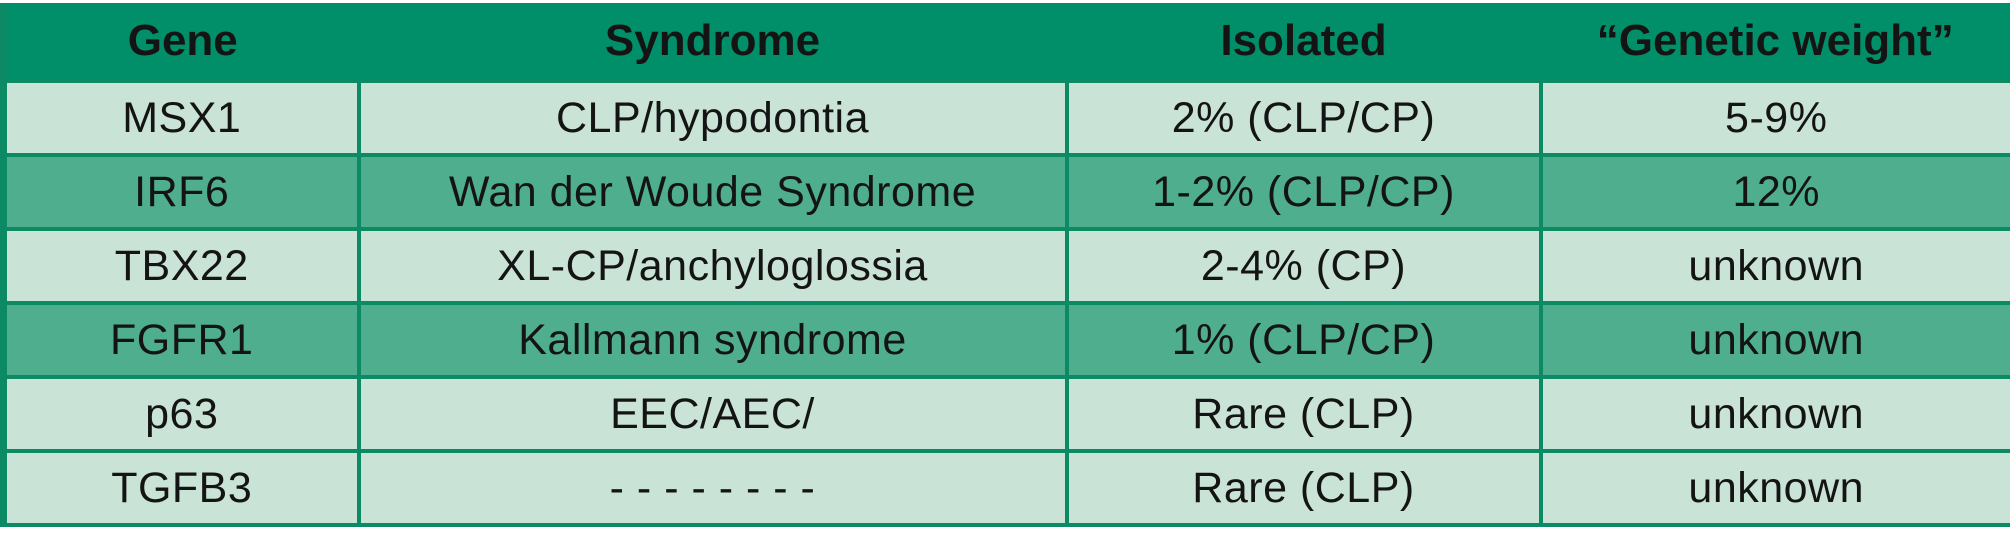 This screenshot has width=2010, height=540. I want to click on table-row: TGFB3 - - - - - - - - Rare (CLP) unknown, so click(1007, 488).